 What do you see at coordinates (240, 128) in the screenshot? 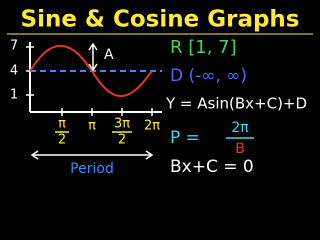
I see `period-num: 2π` at bounding box center [240, 128].